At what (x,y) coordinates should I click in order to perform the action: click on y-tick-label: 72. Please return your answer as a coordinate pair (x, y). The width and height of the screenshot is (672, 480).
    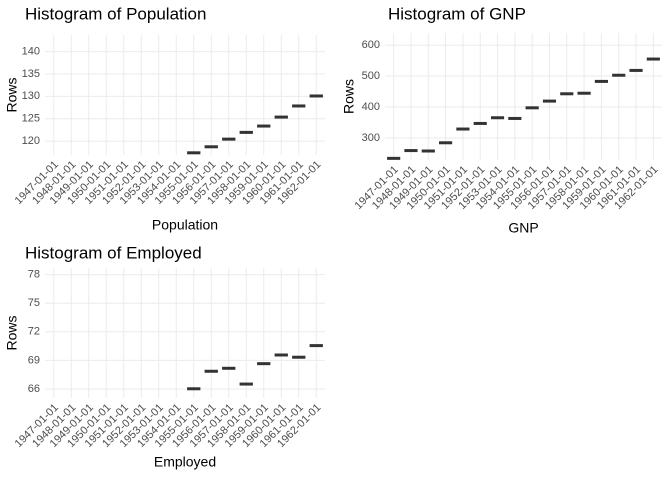
    Looking at the image, I should click on (34, 332).